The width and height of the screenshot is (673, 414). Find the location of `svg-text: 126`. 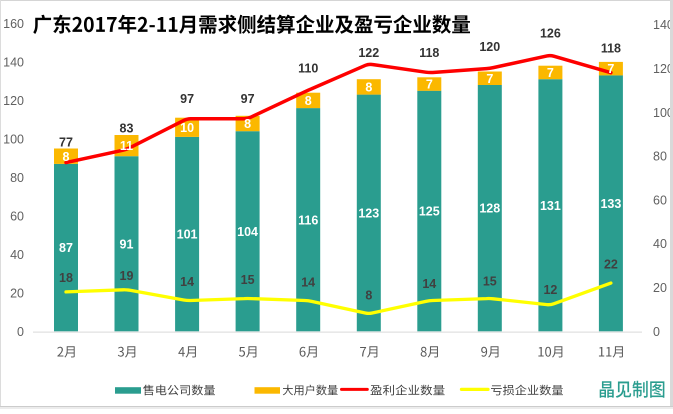

svg-text: 126 is located at coordinates (550, 33).